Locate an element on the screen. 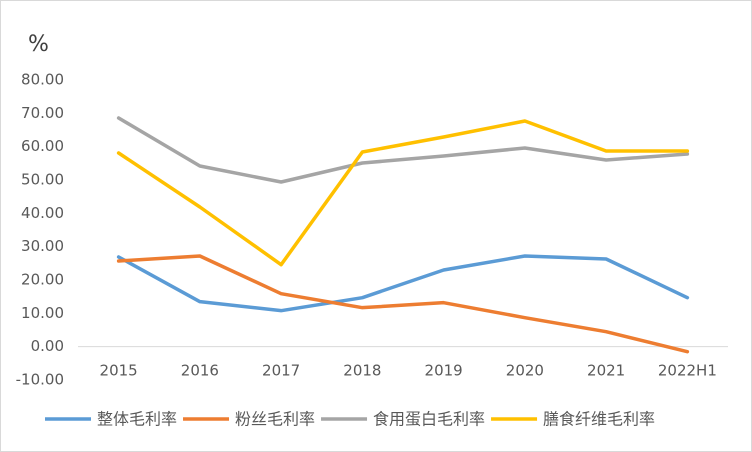 This screenshot has width=752, height=452. x-tick-label: 2015 is located at coordinates (119, 371).